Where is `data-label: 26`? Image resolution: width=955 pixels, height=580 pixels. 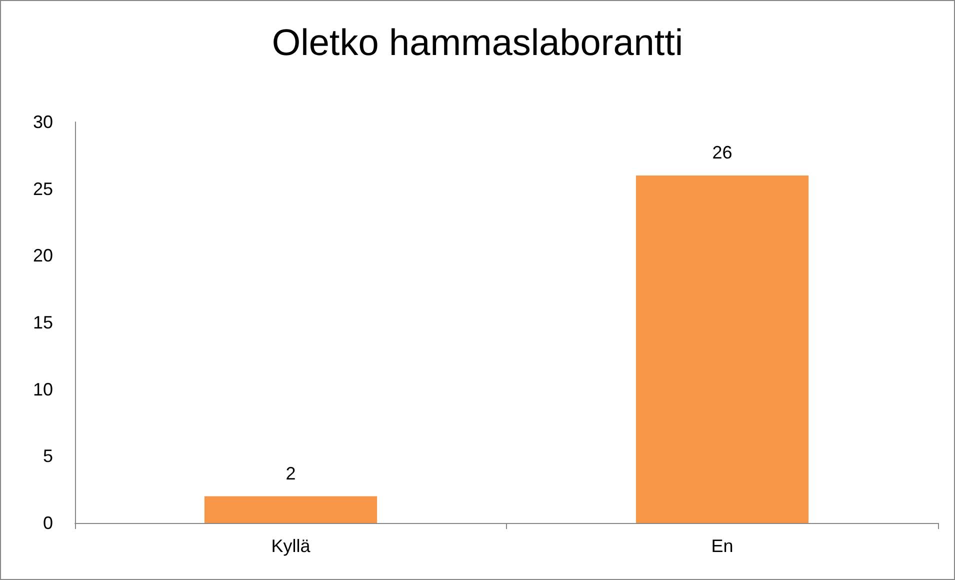 data-label: 26 is located at coordinates (722, 152).